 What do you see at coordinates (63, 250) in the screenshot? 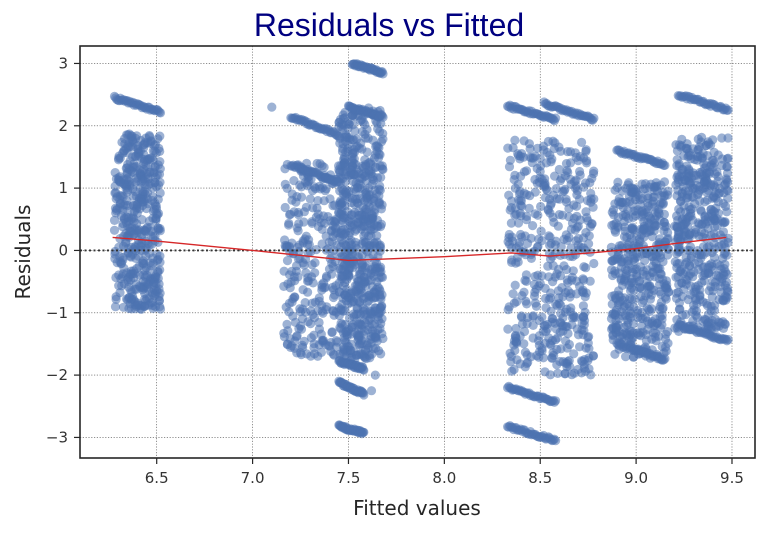
I see `y-tick-label: 0` at bounding box center [63, 250].